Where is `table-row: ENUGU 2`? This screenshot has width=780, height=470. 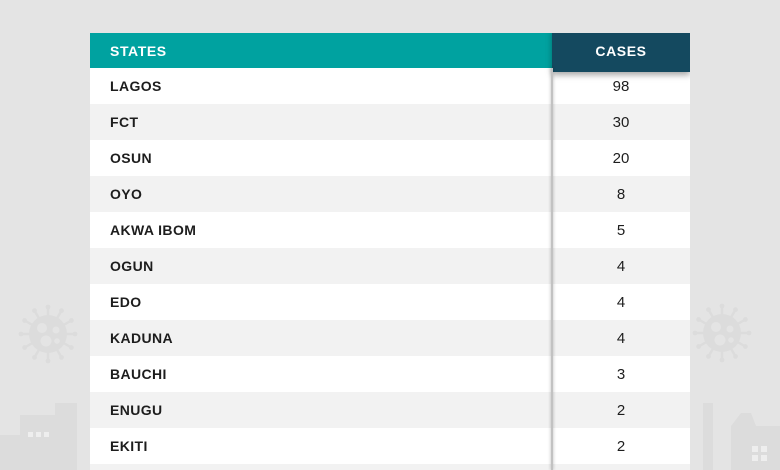 table-row: ENUGU 2 is located at coordinates (390, 410).